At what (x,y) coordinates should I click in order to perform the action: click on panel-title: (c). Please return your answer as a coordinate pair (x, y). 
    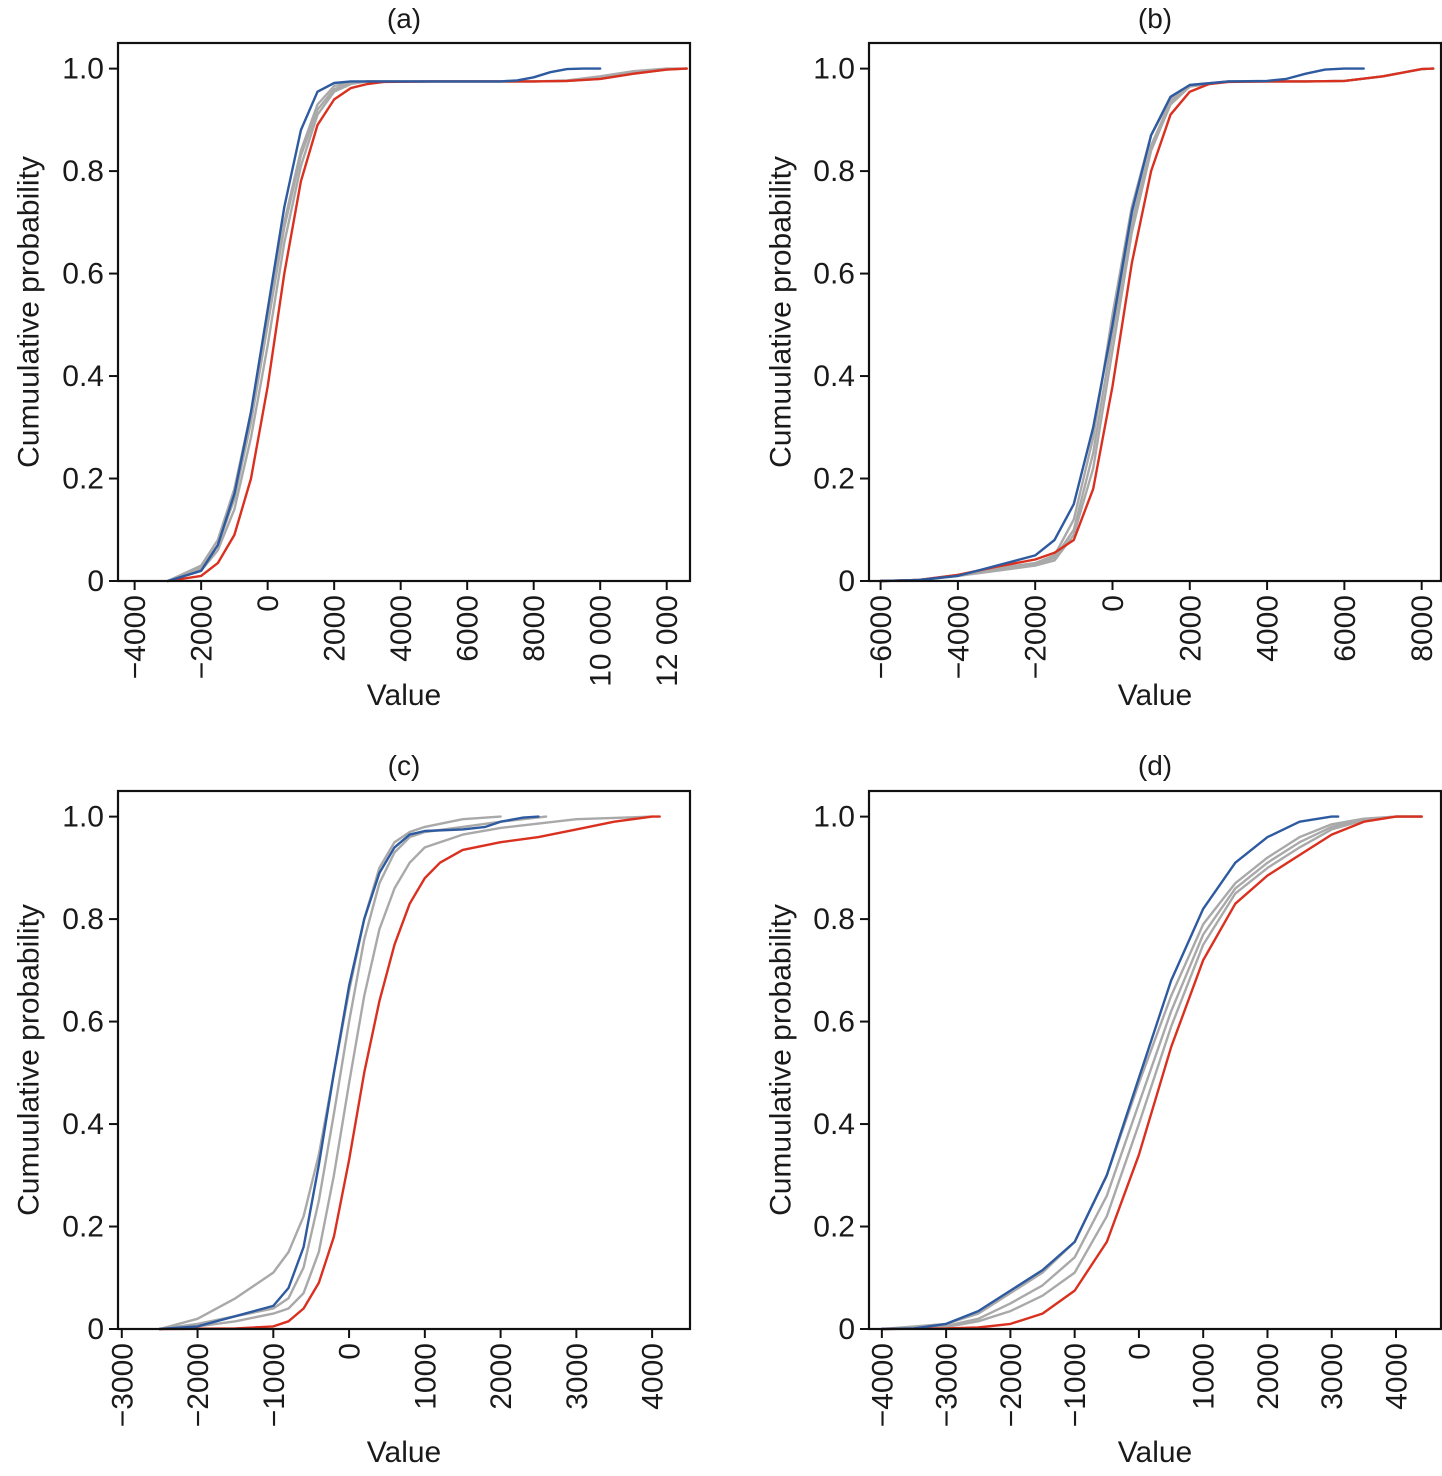
    Looking at the image, I should click on (404, 765).